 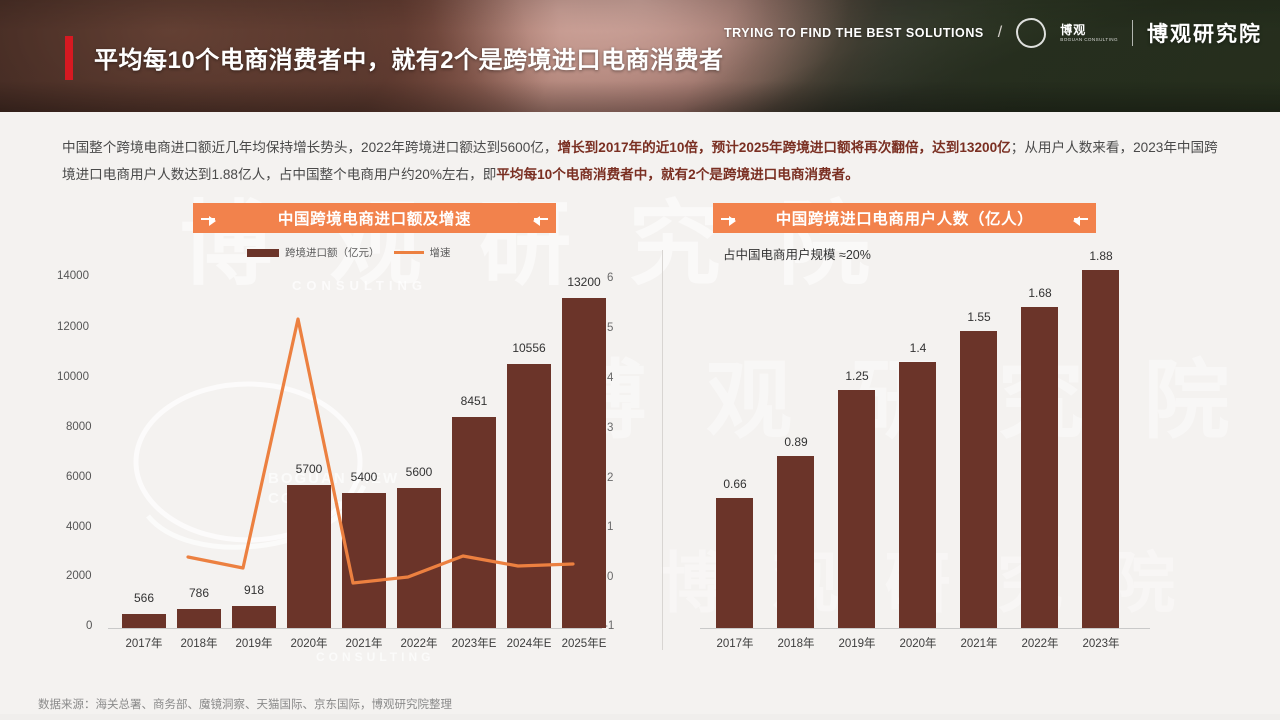 I want to click on user-bar-label-2019: 1.25, so click(x=857, y=376).